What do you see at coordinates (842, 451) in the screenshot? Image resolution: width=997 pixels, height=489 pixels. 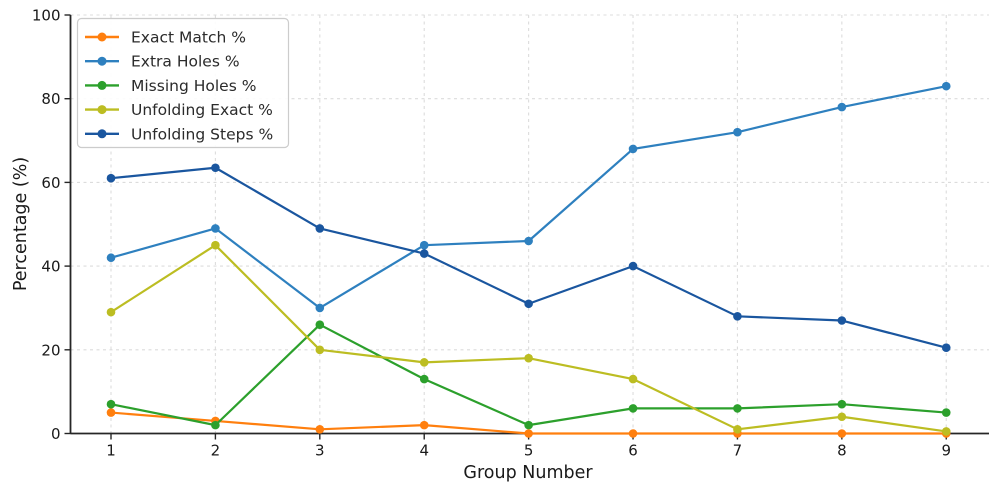 I see `x-tick-label: 8` at bounding box center [842, 451].